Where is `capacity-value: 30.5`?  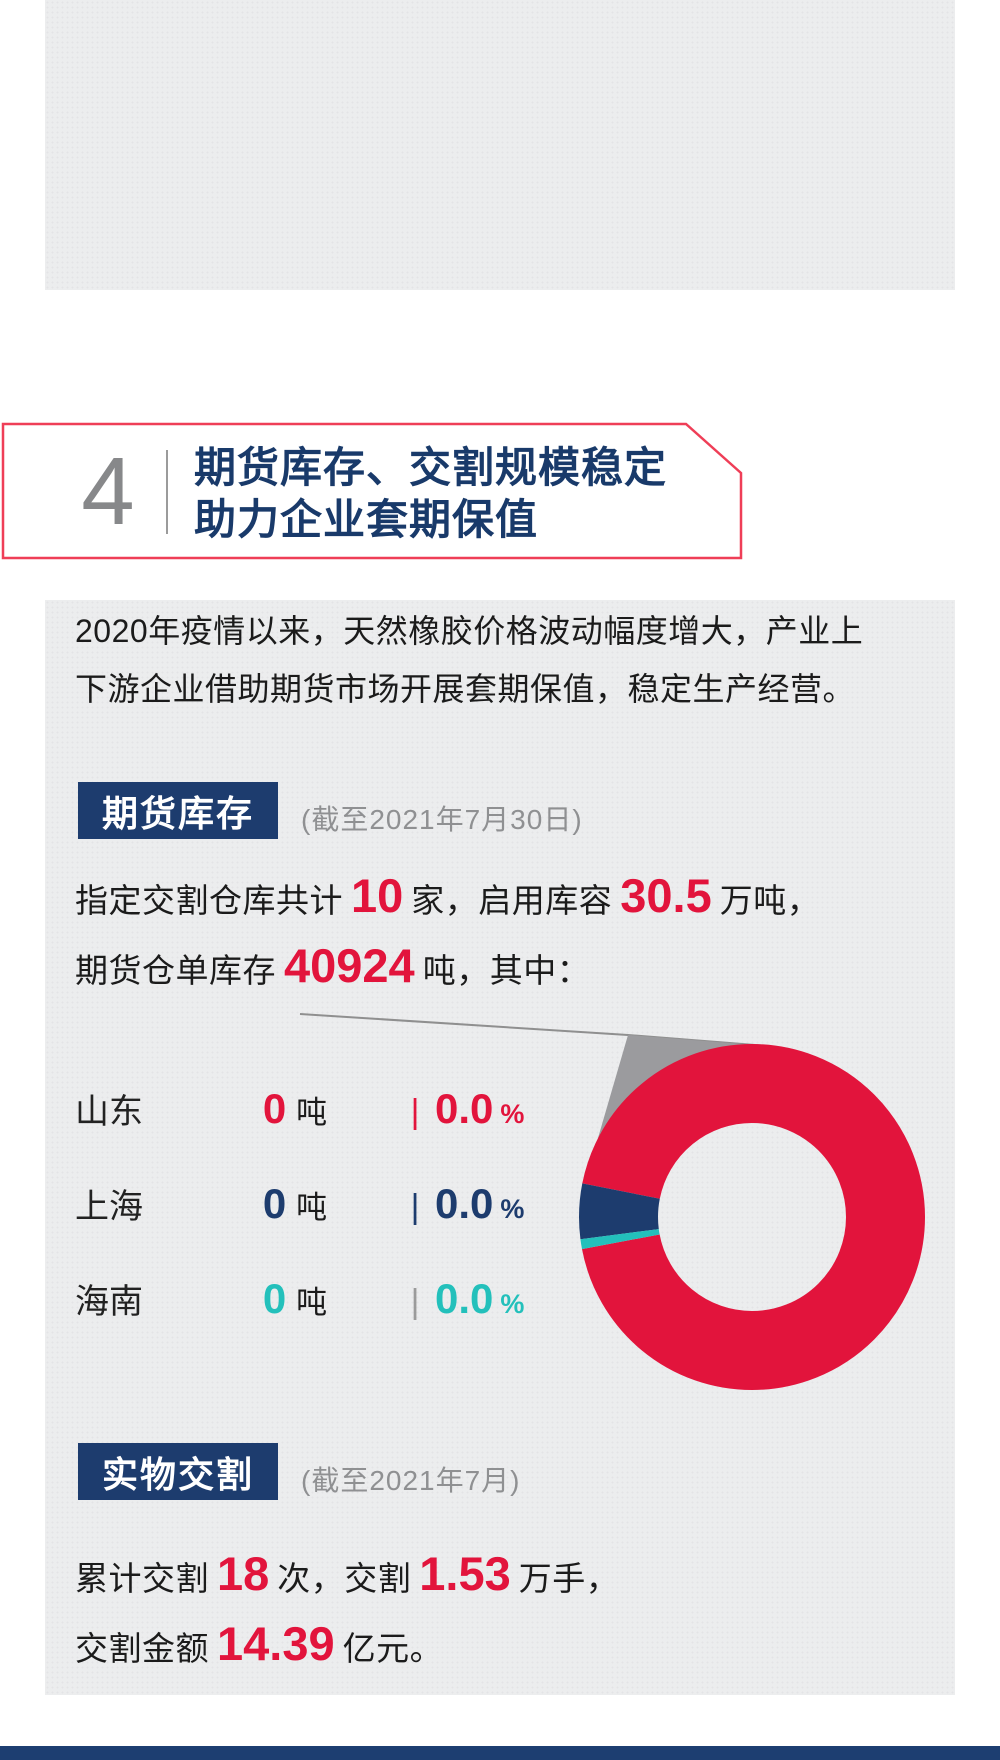
capacity-value: 30.5 is located at coordinates (666, 895).